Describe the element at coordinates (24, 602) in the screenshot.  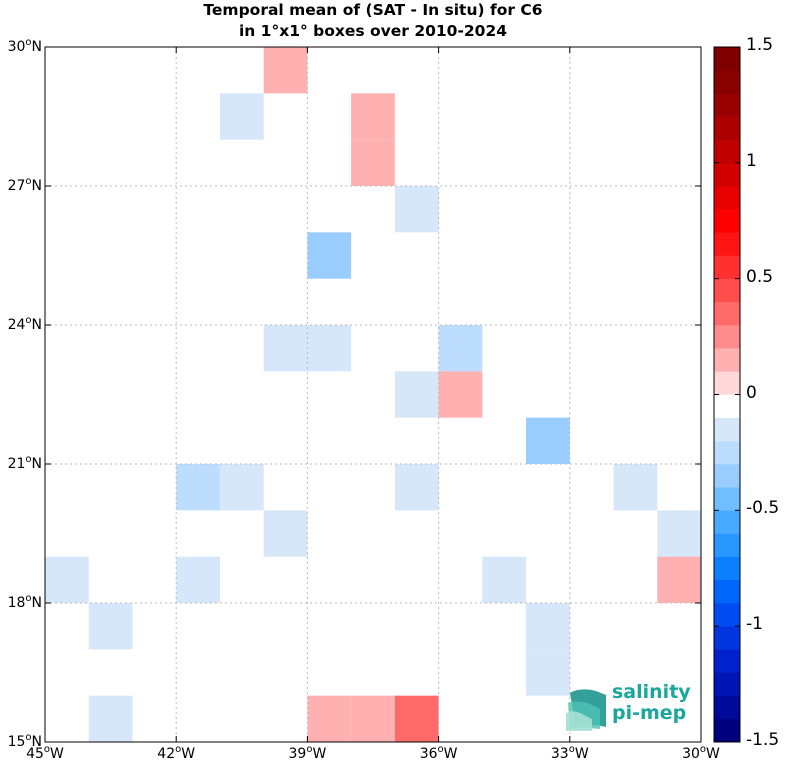
I see `y-tick-label: 18oN` at that location.